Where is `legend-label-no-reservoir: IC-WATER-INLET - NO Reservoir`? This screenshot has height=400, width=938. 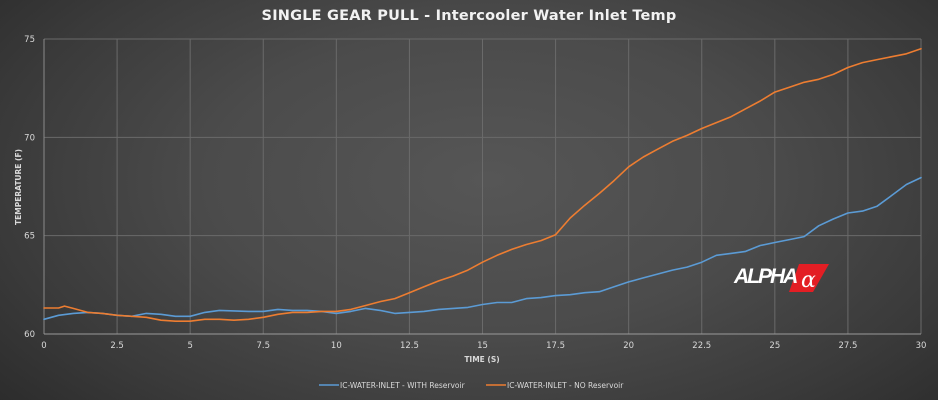
legend-label-no-reservoir: IC-WATER-INLET - NO Reservoir is located at coordinates (565, 385).